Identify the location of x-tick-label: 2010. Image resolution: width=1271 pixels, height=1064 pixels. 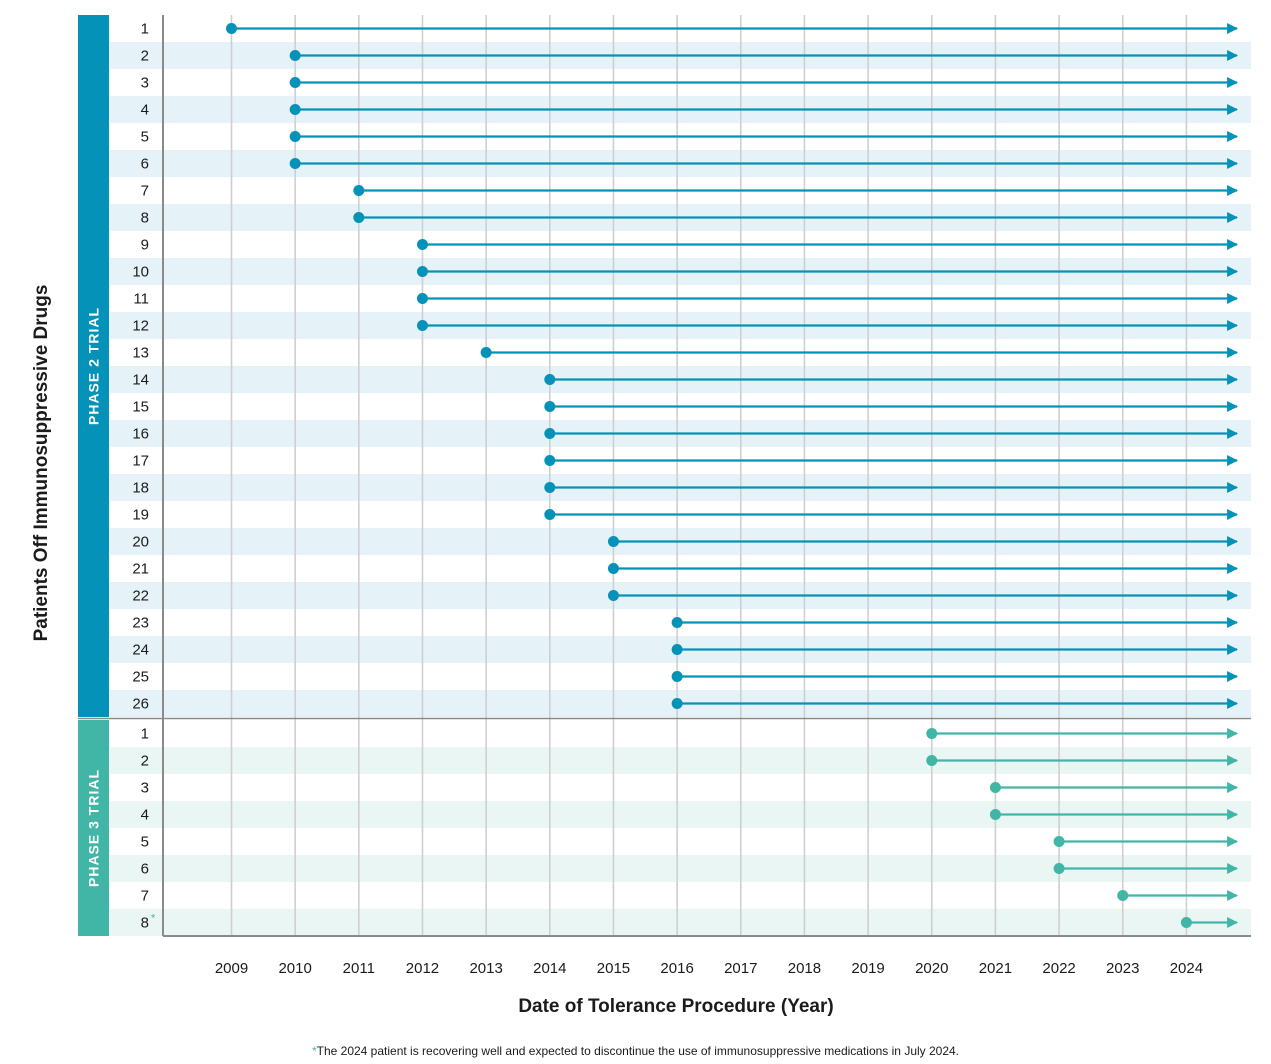
(294, 968).